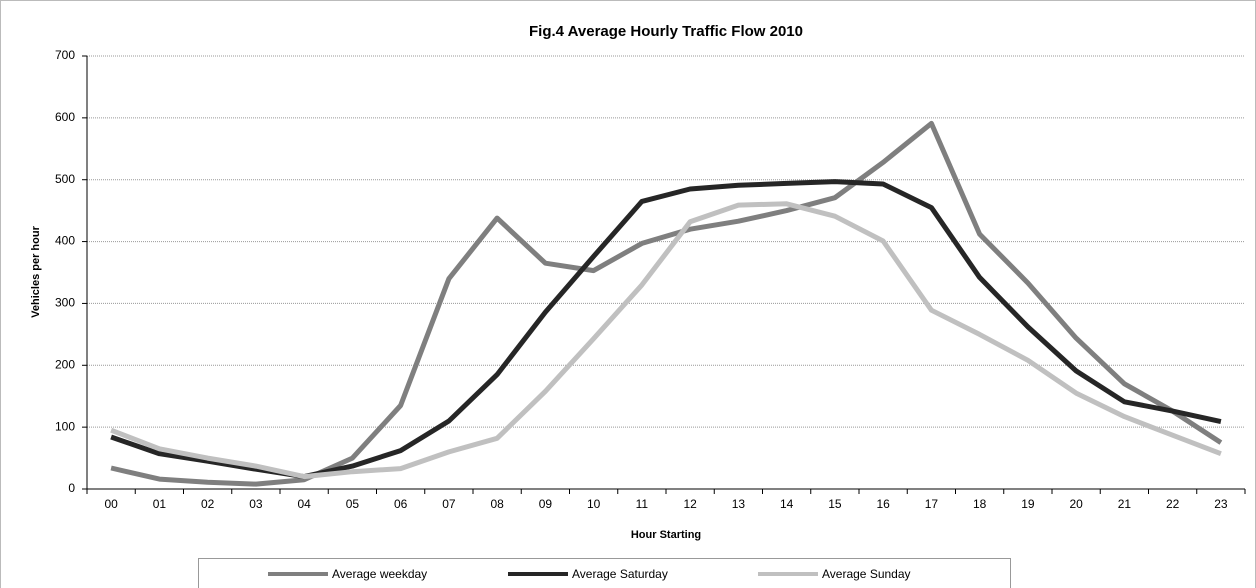 This screenshot has height=588, width=1256. I want to click on x-tick-label: 08, so click(497, 504).